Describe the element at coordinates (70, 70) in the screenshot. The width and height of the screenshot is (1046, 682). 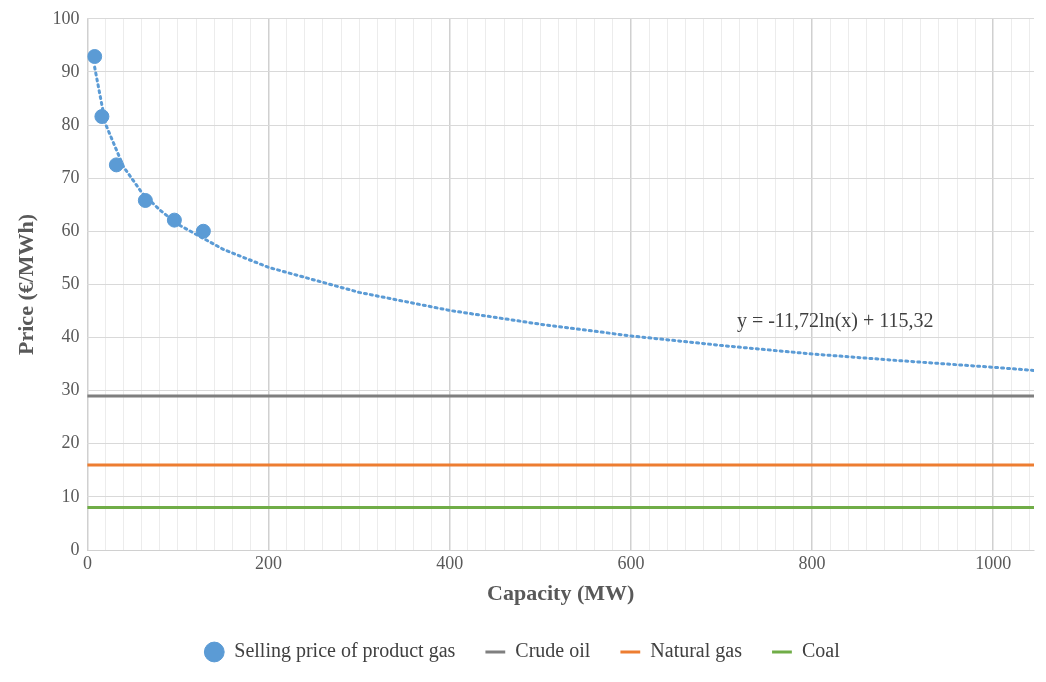
I see `y-tick-label: 90` at that location.